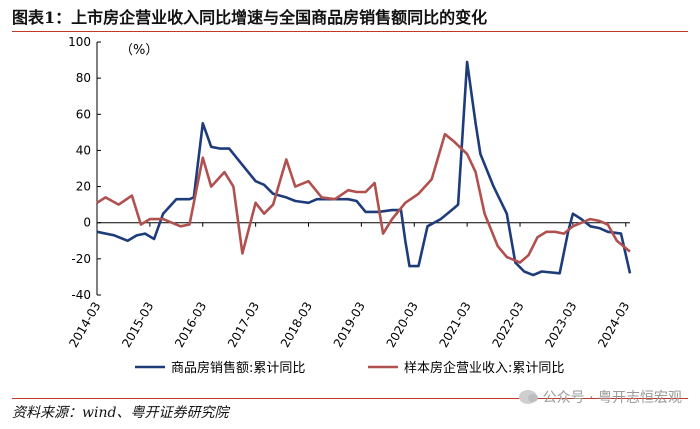 This screenshot has height=429, width=700. I want to click on y-tick-label: -20, so click(81, 259).